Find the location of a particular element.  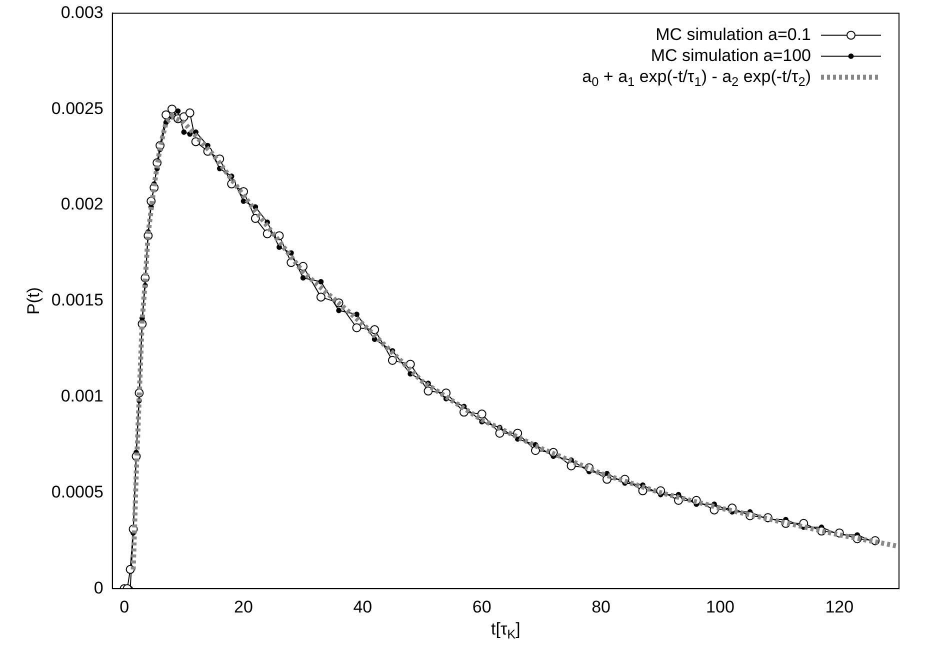

x-tick-label: 100 is located at coordinates (720, 606).